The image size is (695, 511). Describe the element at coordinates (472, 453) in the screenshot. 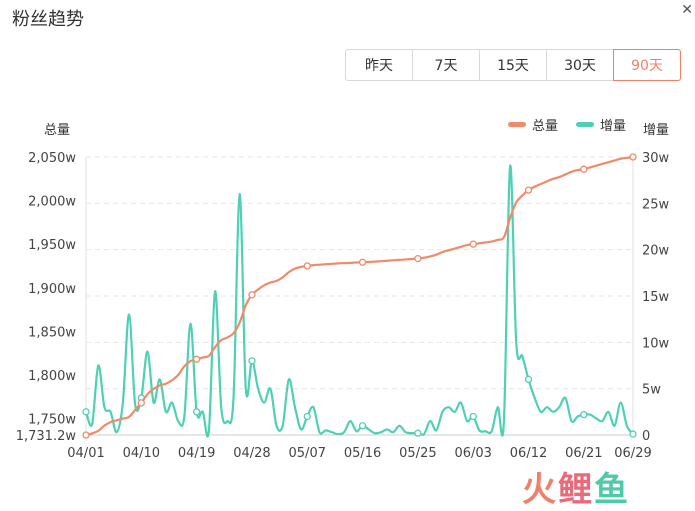

I see `x-tick-label: 06/03` at that location.